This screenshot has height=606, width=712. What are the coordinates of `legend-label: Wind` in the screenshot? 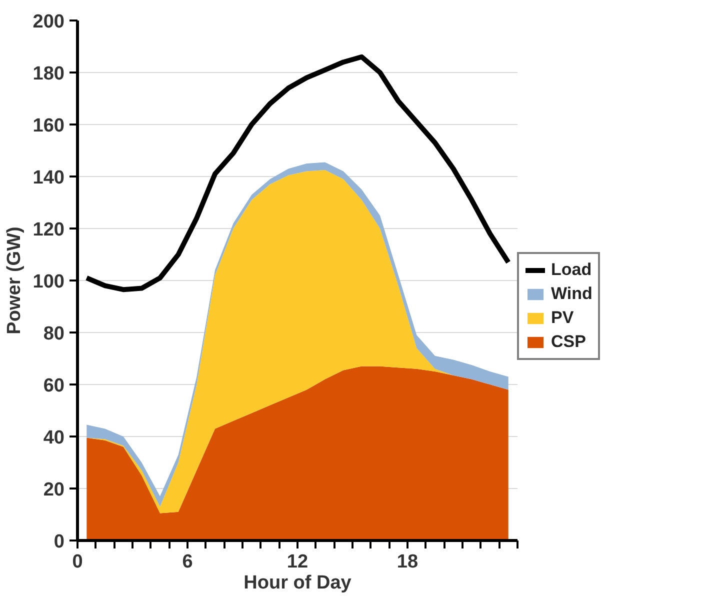 It's located at (571, 294).